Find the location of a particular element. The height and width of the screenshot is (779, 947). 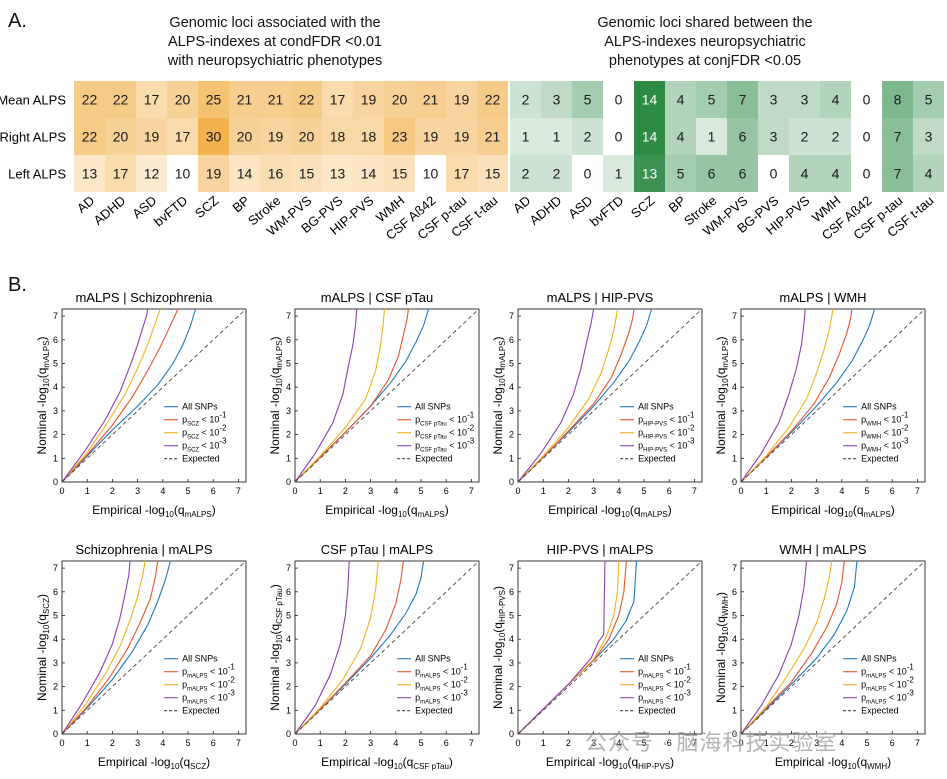

heatmap-cell-value: 4 is located at coordinates (836, 174).